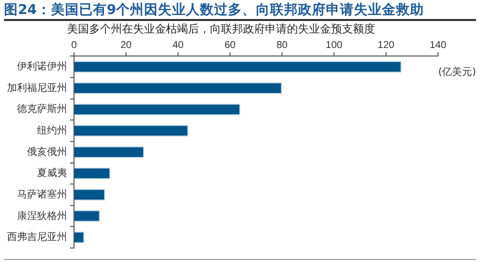  Describe the element at coordinates (47, 152) in the screenshot. I see `y-tick-label: 俄亥俄州` at that location.